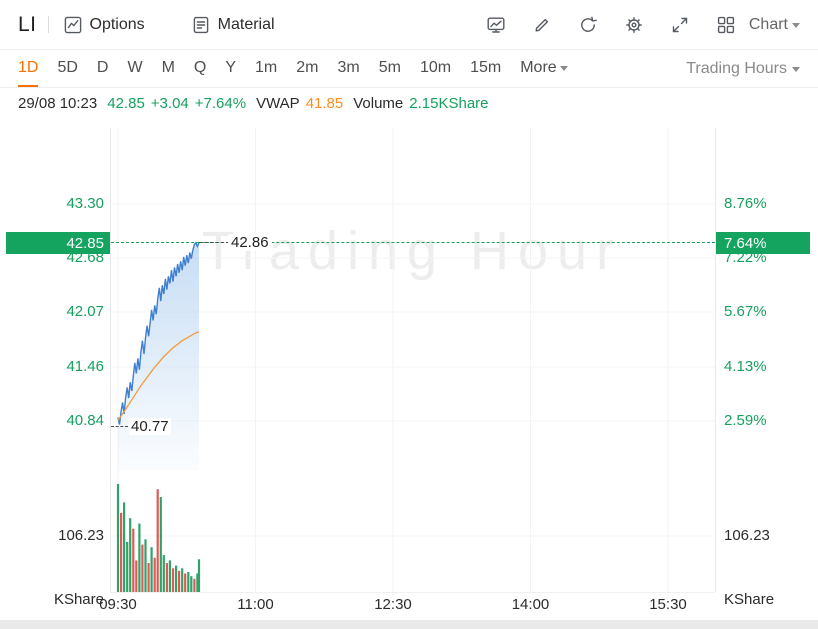  I want to click on tab-q: Q, so click(200, 67).